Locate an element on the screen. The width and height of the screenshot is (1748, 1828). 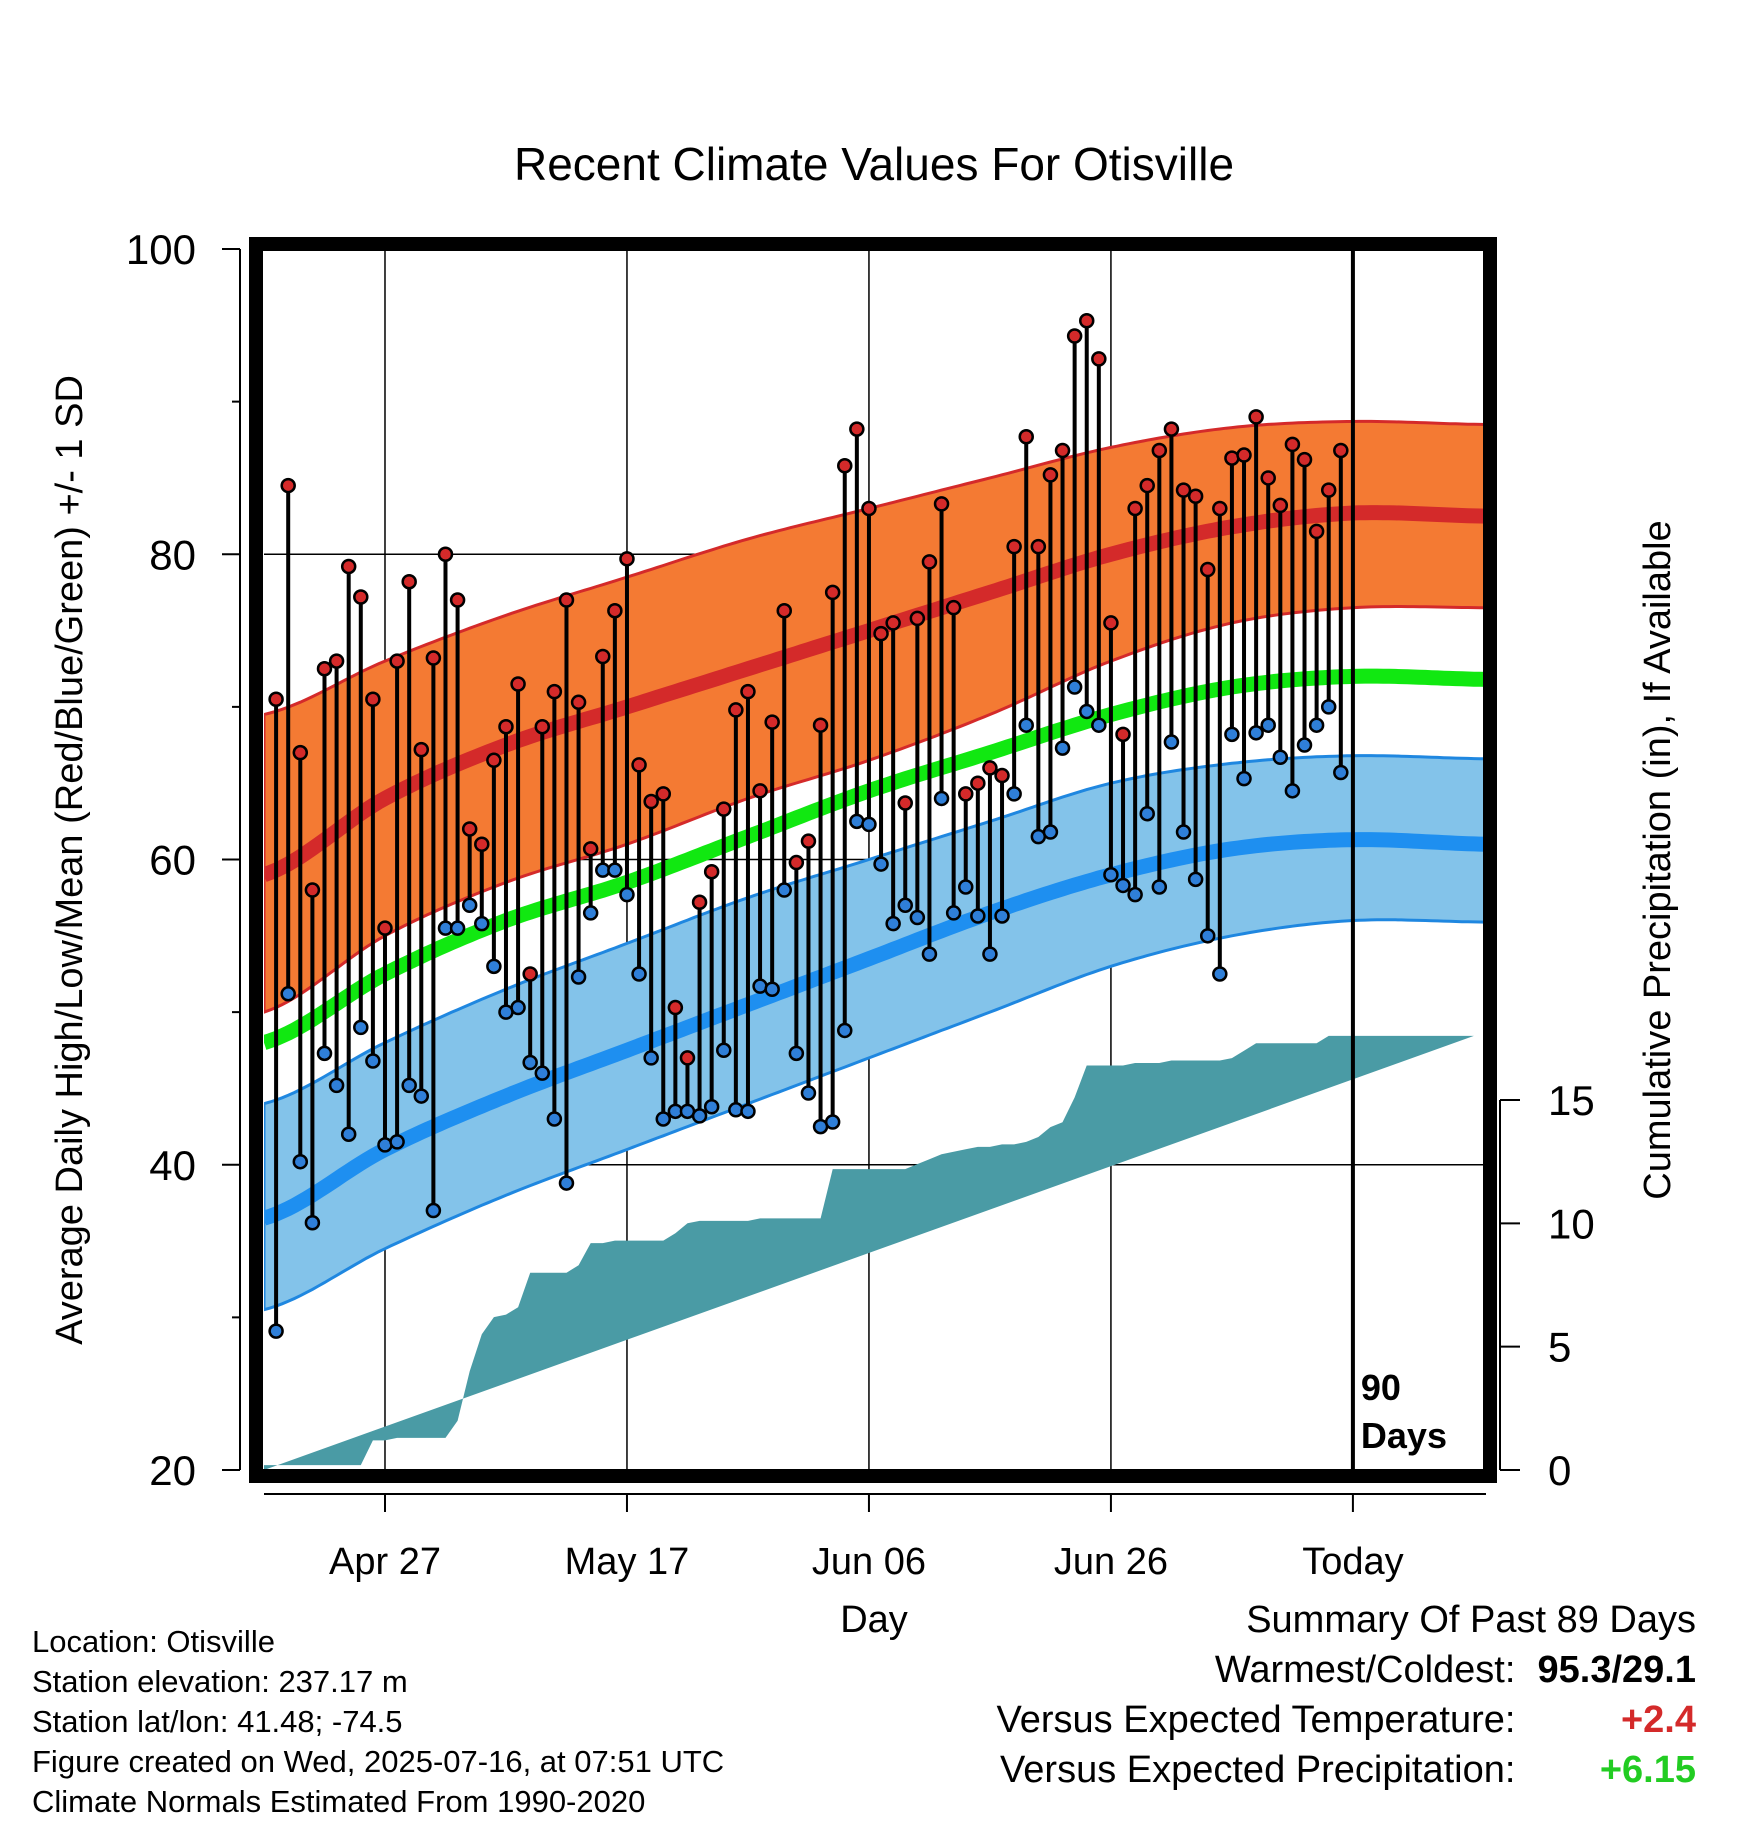
x-axis: Apr 27 May 17 Jun 06 Jun 26 Today is located at coordinates (875, 1538).